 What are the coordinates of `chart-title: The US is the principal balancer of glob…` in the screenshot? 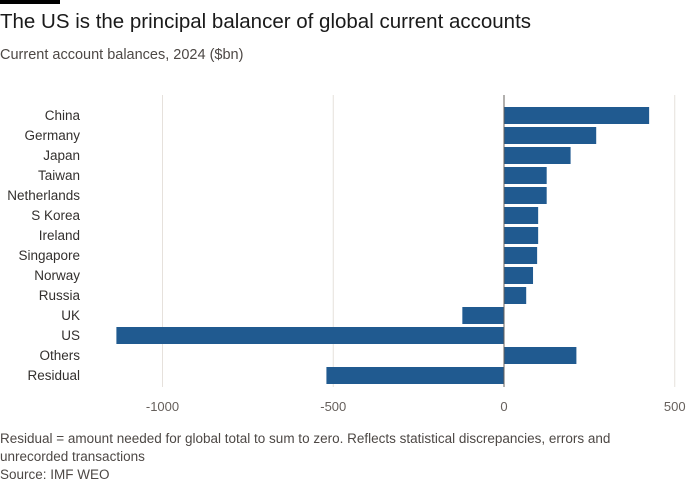 It's located at (266, 21).